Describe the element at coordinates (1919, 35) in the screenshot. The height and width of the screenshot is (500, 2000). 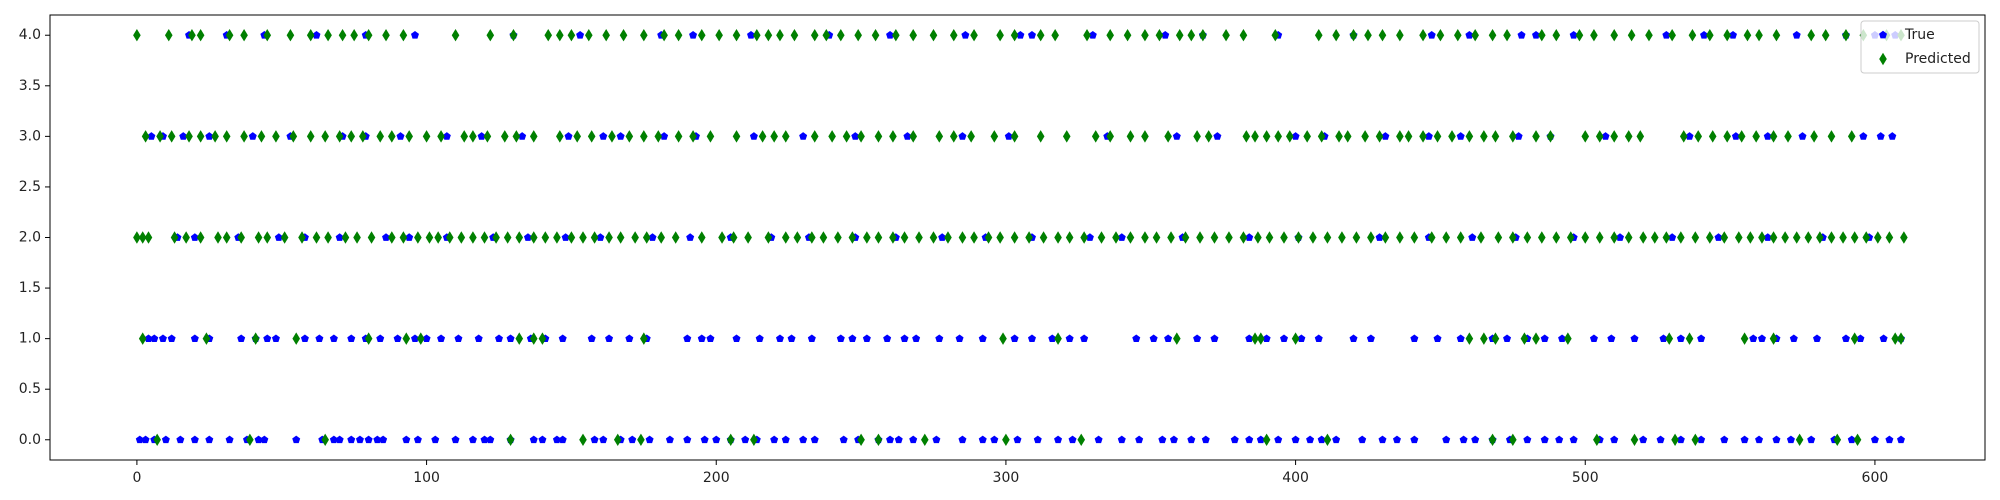
I see `legend-label-true: True` at that location.